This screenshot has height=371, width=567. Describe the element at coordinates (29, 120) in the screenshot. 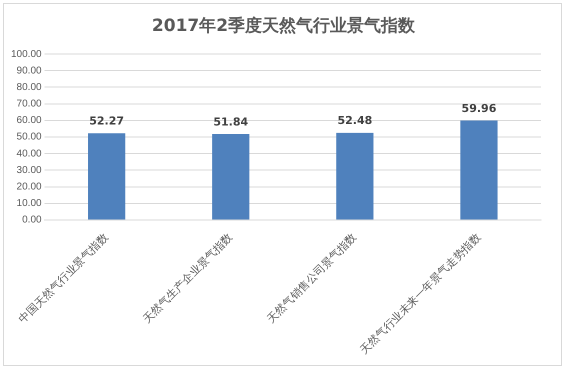

I see `y-tick-label: 60.00` at that location.